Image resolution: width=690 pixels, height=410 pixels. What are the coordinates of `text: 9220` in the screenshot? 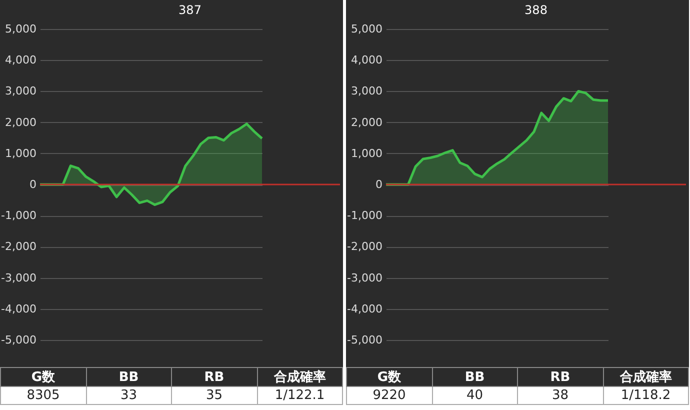 It's located at (389, 395).